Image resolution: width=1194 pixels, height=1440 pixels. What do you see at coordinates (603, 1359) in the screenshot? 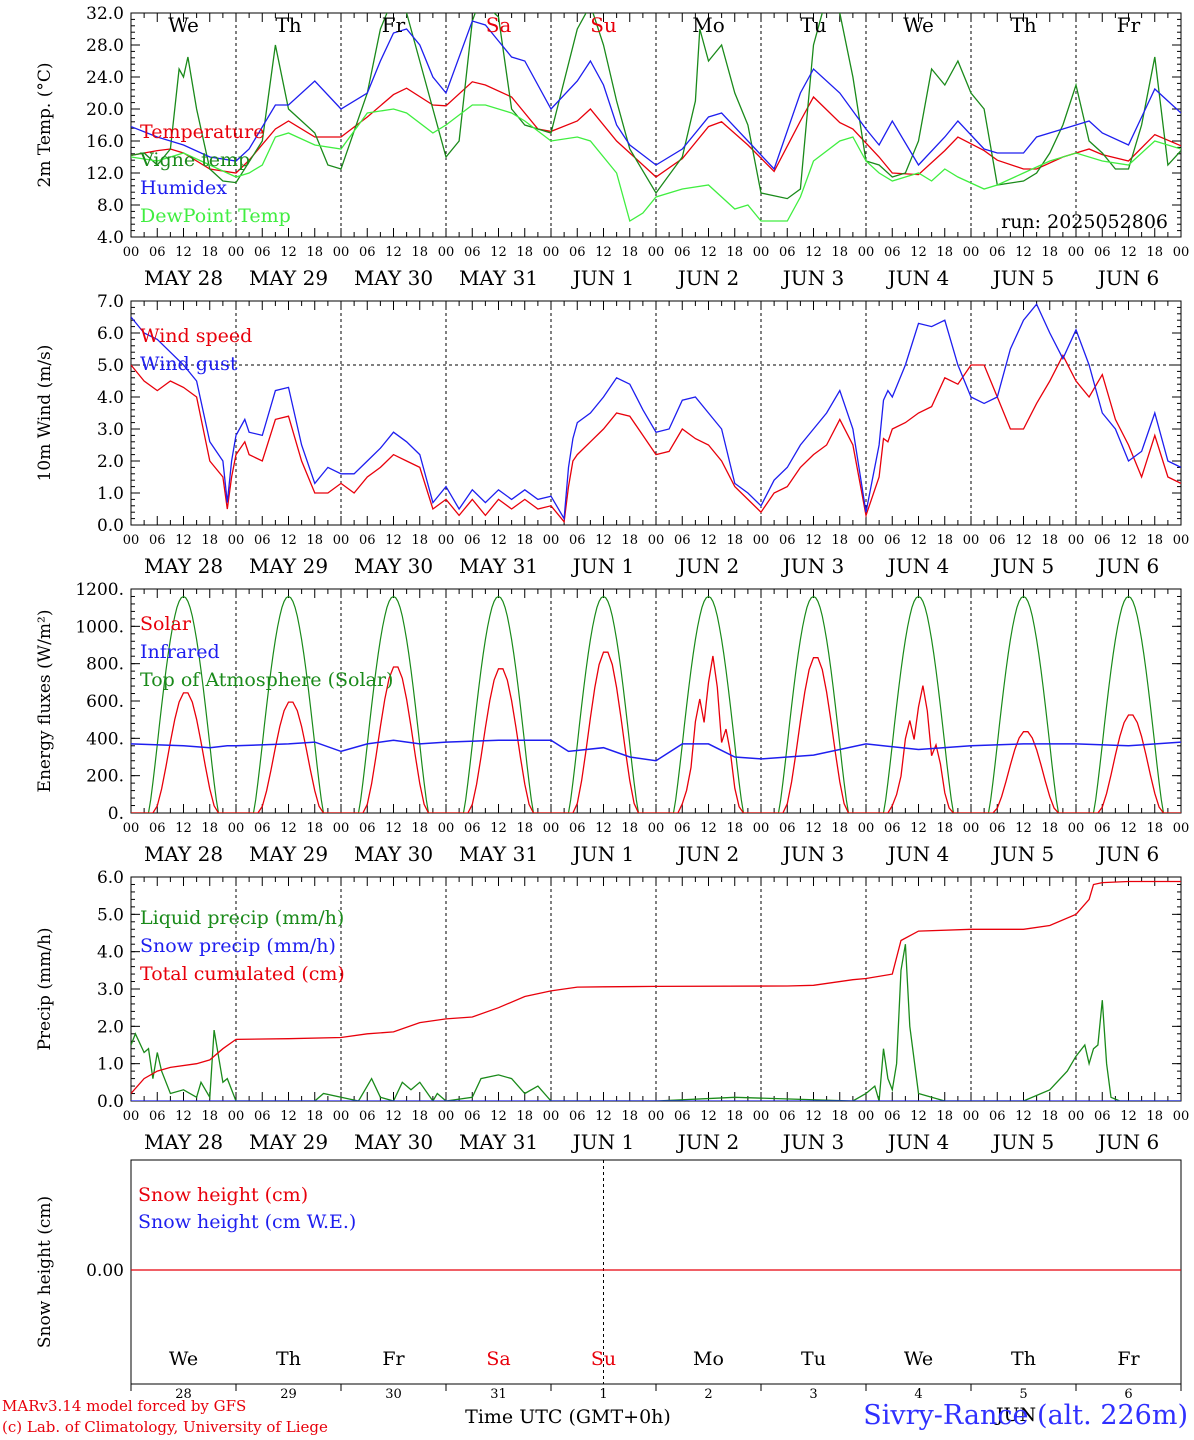
I see `snow-weekday-label: Su` at bounding box center [603, 1359].